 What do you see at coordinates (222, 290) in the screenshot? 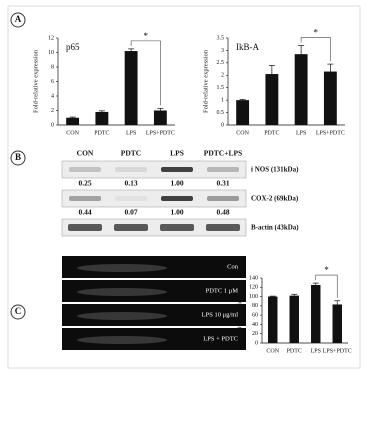
I see `fish-label: PDTC 1 μM` at bounding box center [222, 290].